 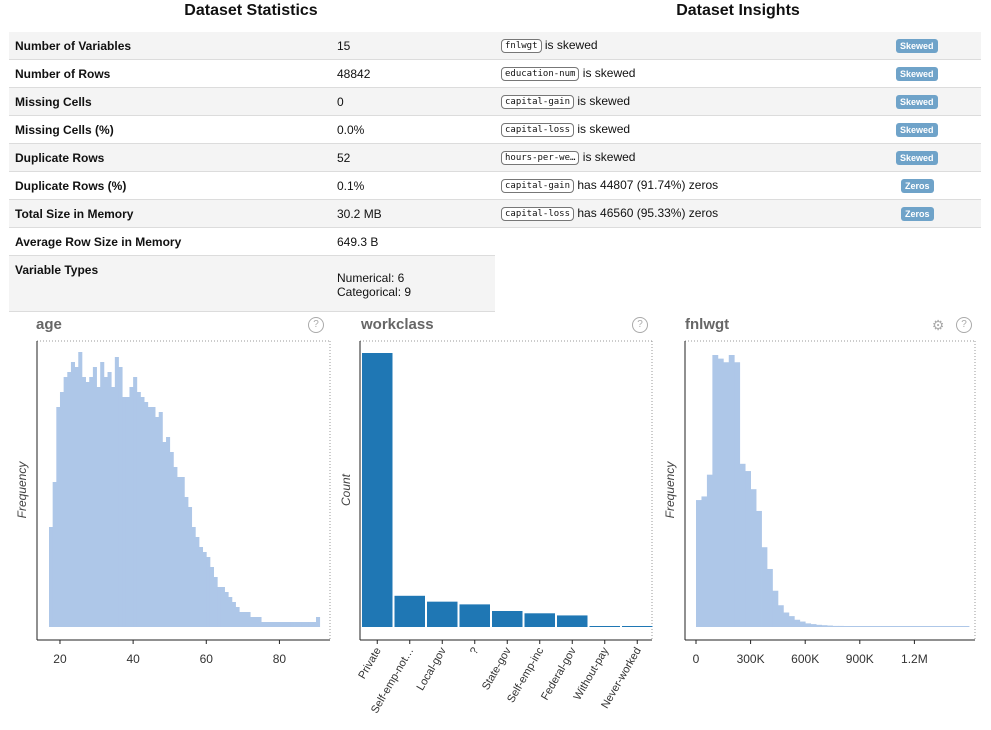 I want to click on fnlwgt-help-icon: ?, so click(x=964, y=325).